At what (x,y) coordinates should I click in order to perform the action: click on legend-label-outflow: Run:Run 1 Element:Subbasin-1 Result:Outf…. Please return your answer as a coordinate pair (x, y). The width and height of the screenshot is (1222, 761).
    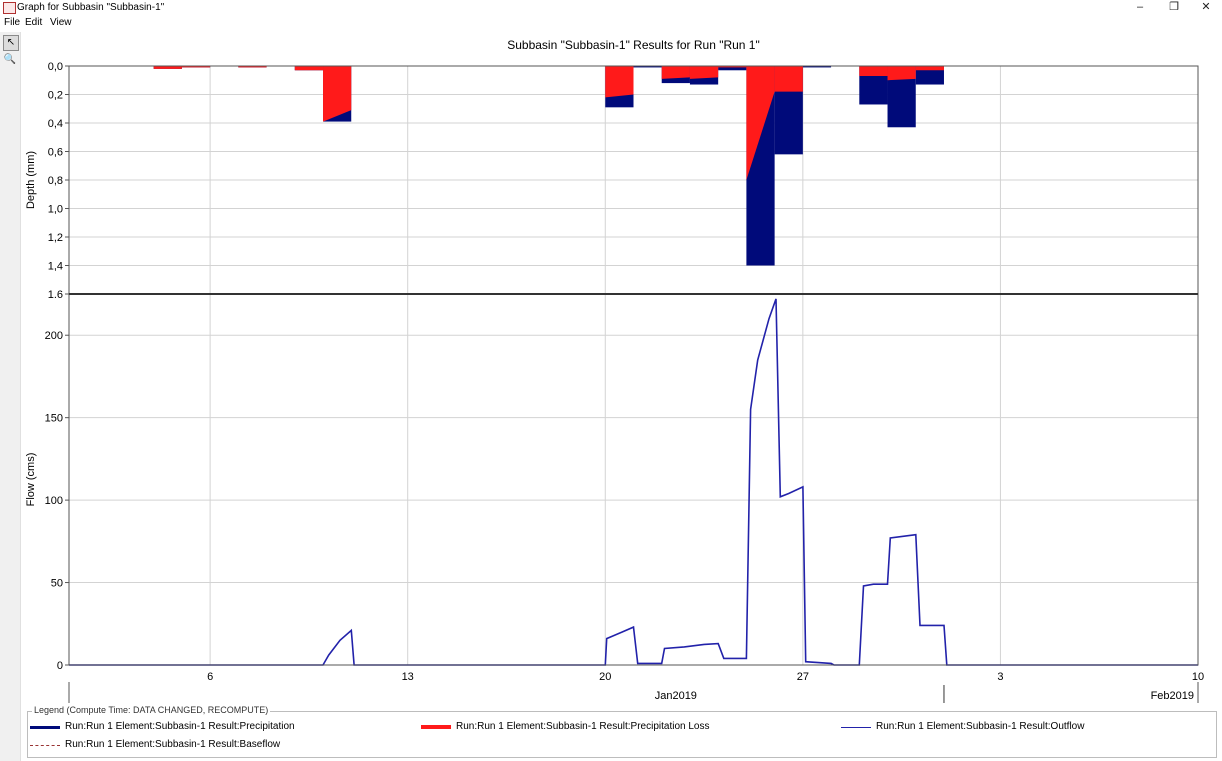
    Looking at the image, I should click on (980, 726).